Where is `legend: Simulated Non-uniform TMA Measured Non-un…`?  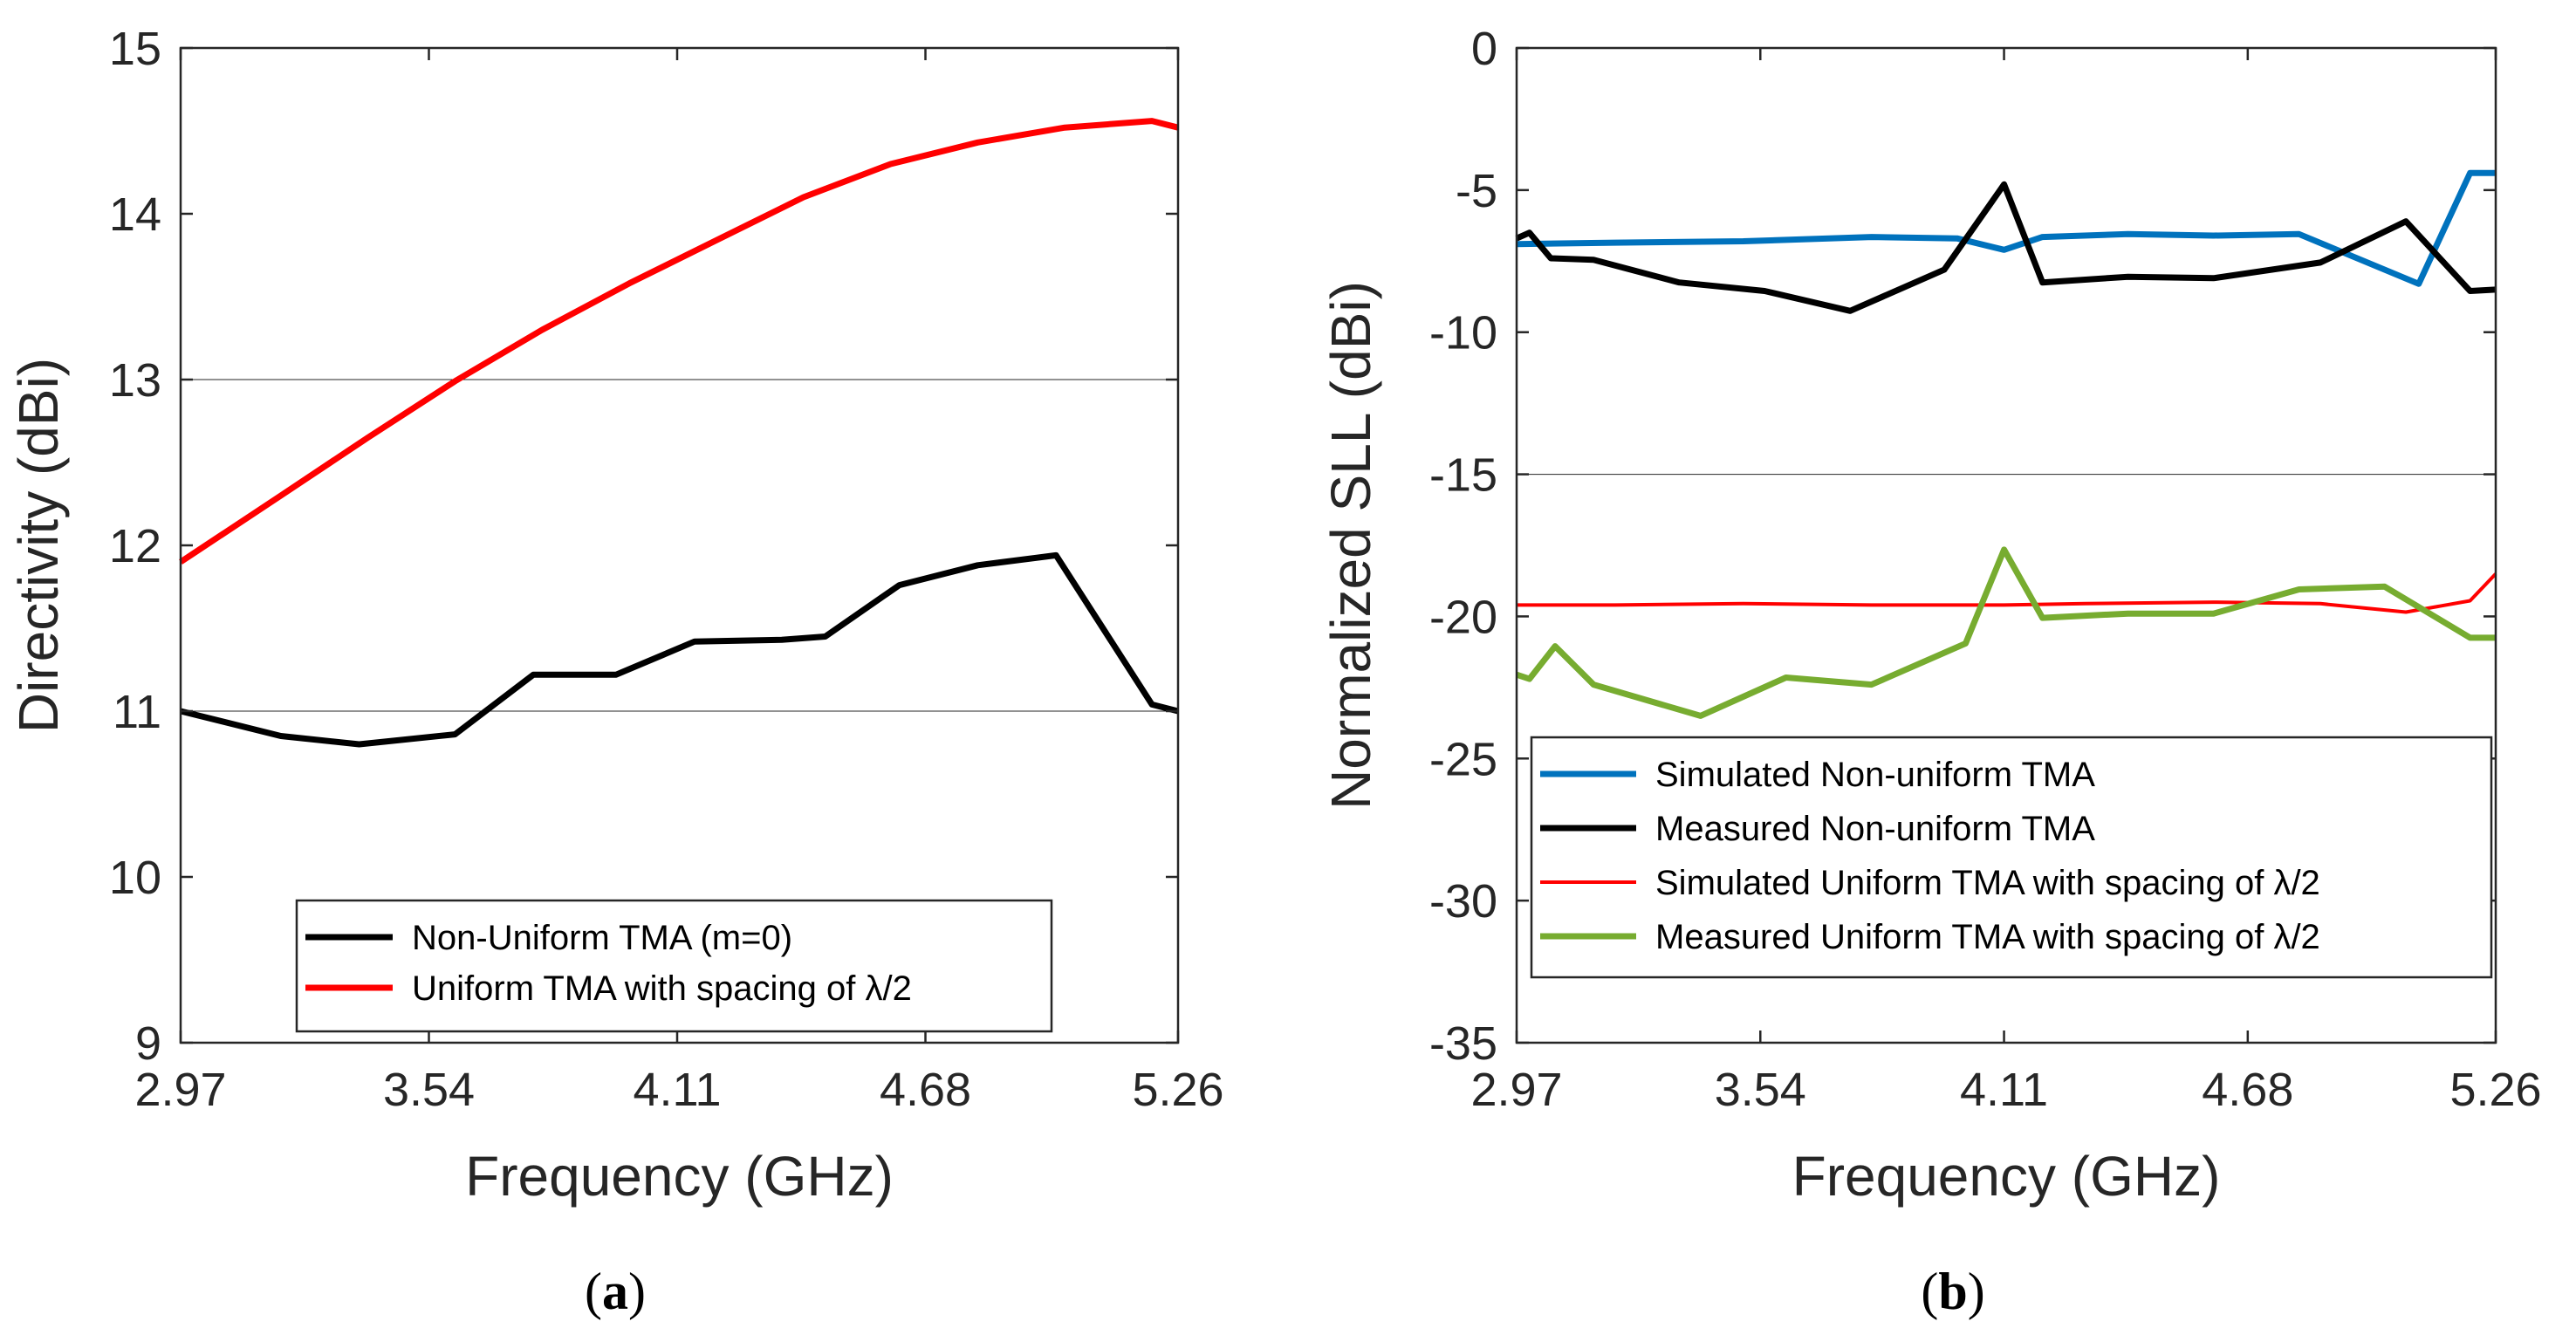
legend: Simulated Non-uniform TMA Measured Non-un… is located at coordinates (2011, 858).